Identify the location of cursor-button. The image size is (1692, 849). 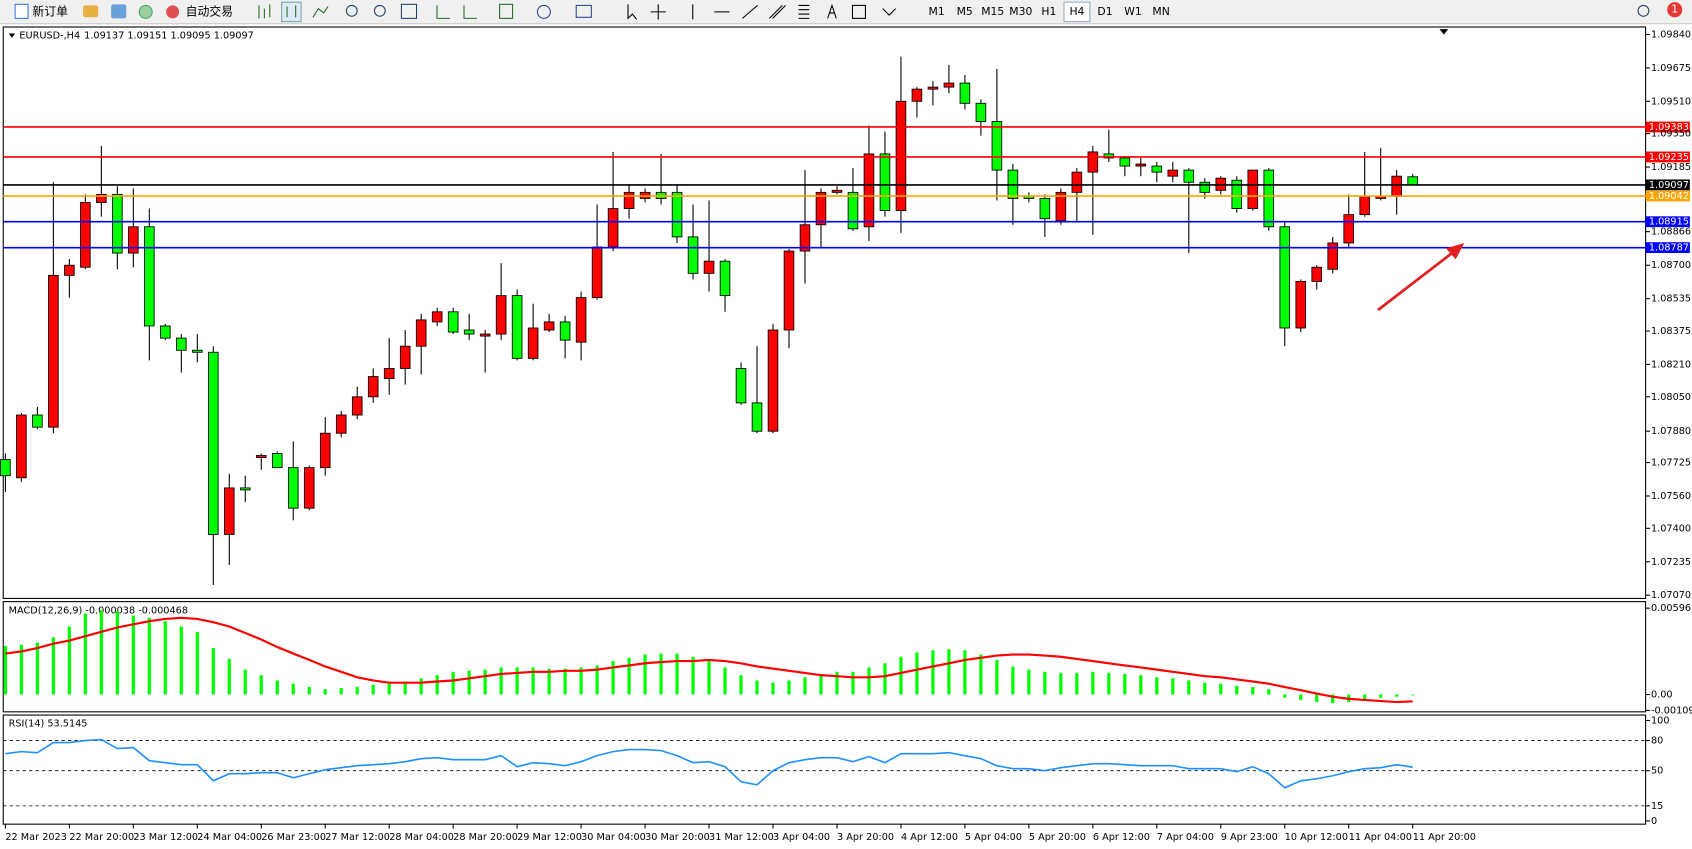
(632, 12).